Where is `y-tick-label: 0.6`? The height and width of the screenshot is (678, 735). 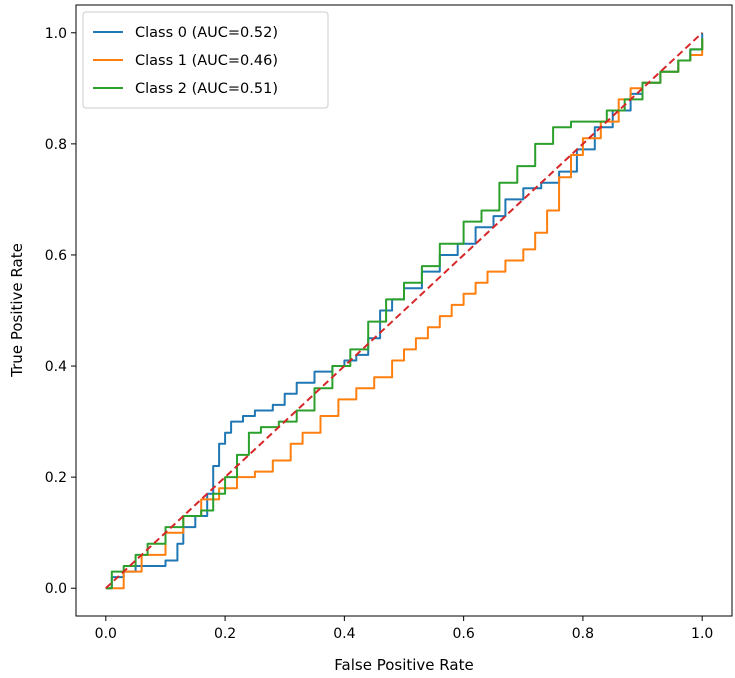 y-tick-label: 0.6 is located at coordinates (56, 256).